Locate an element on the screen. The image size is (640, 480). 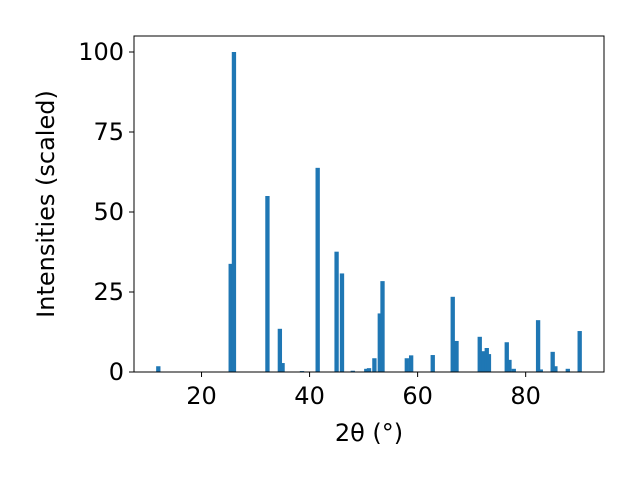
x-axis-label: 2θ (°) is located at coordinates (369, 433).